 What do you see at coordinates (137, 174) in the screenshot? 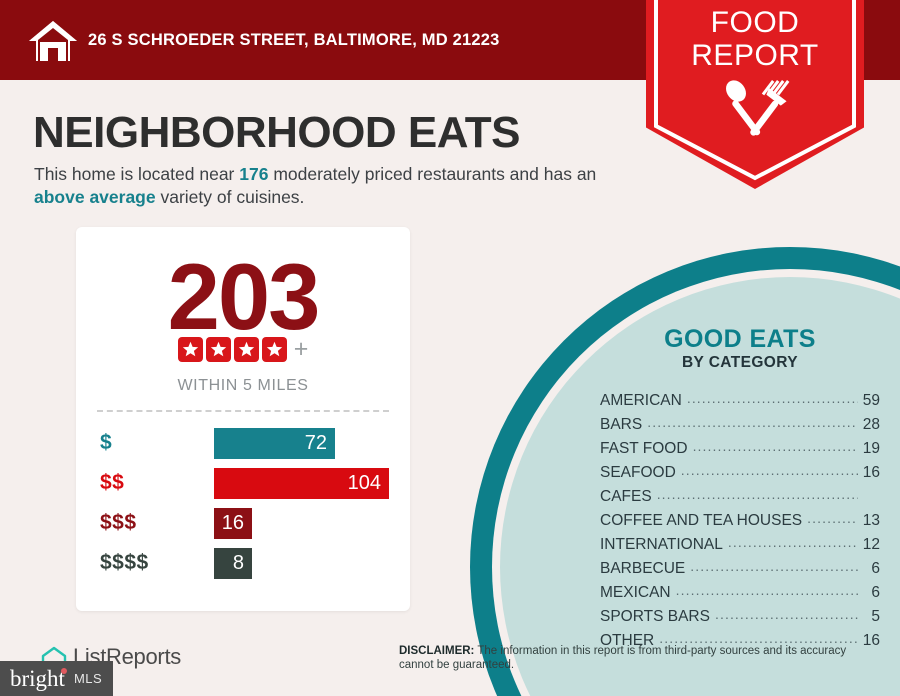
I see `subtitle-part-1: This home is located near` at bounding box center [137, 174].